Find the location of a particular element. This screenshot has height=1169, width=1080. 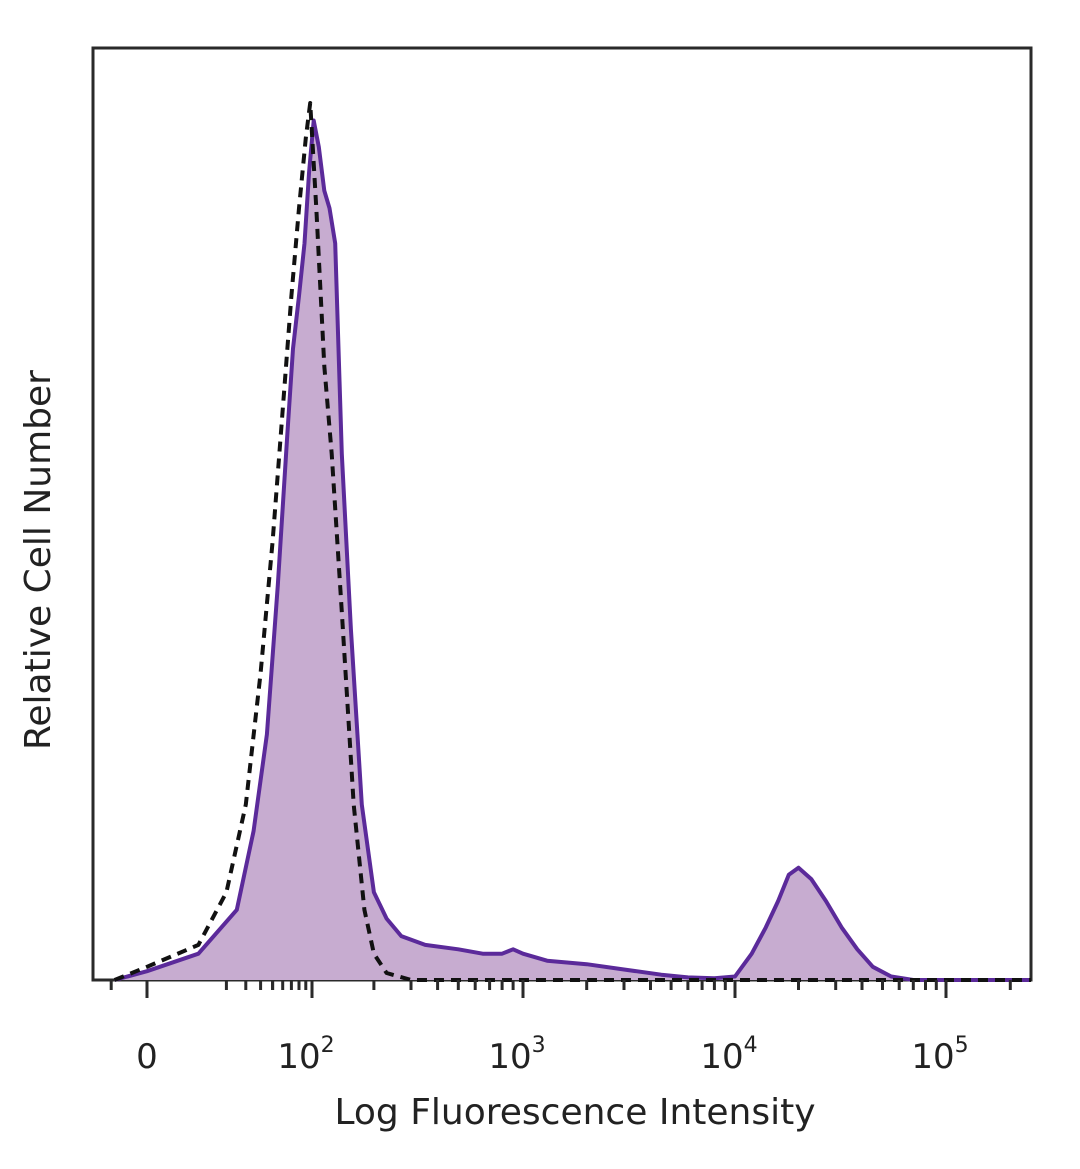

x-tick-label: 10² is located at coordinates (305, 1055).